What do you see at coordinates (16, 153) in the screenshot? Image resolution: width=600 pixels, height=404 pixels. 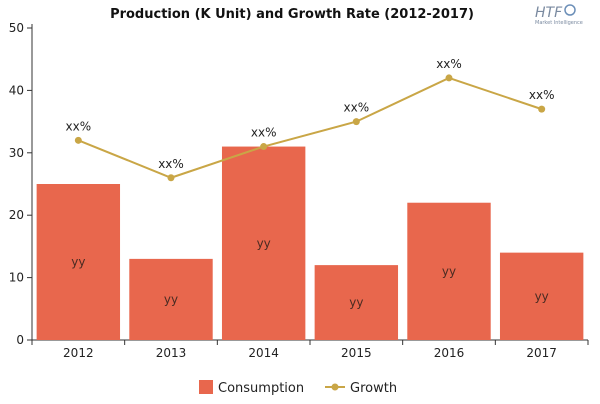 I see `y-tick-label: 30` at bounding box center [16, 153].